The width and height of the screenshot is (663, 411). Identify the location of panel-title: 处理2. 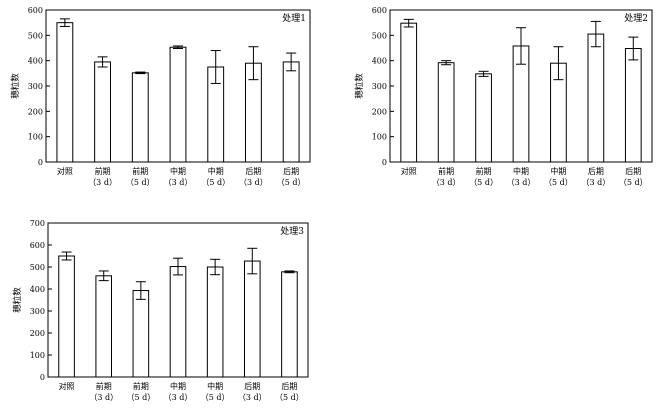
(636, 18).